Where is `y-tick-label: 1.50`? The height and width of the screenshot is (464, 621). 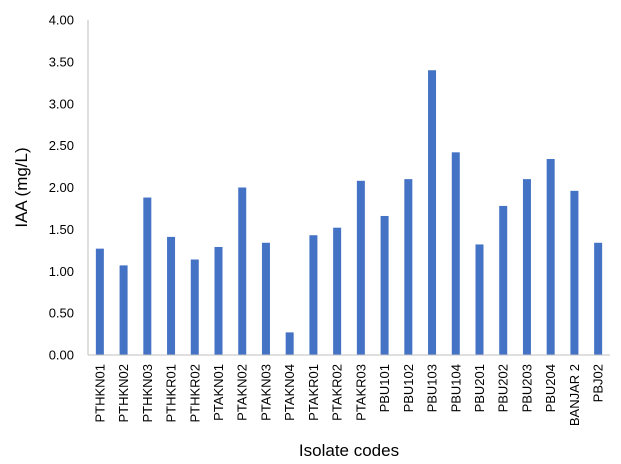 y-tick-label: 1.50 is located at coordinates (61, 229).